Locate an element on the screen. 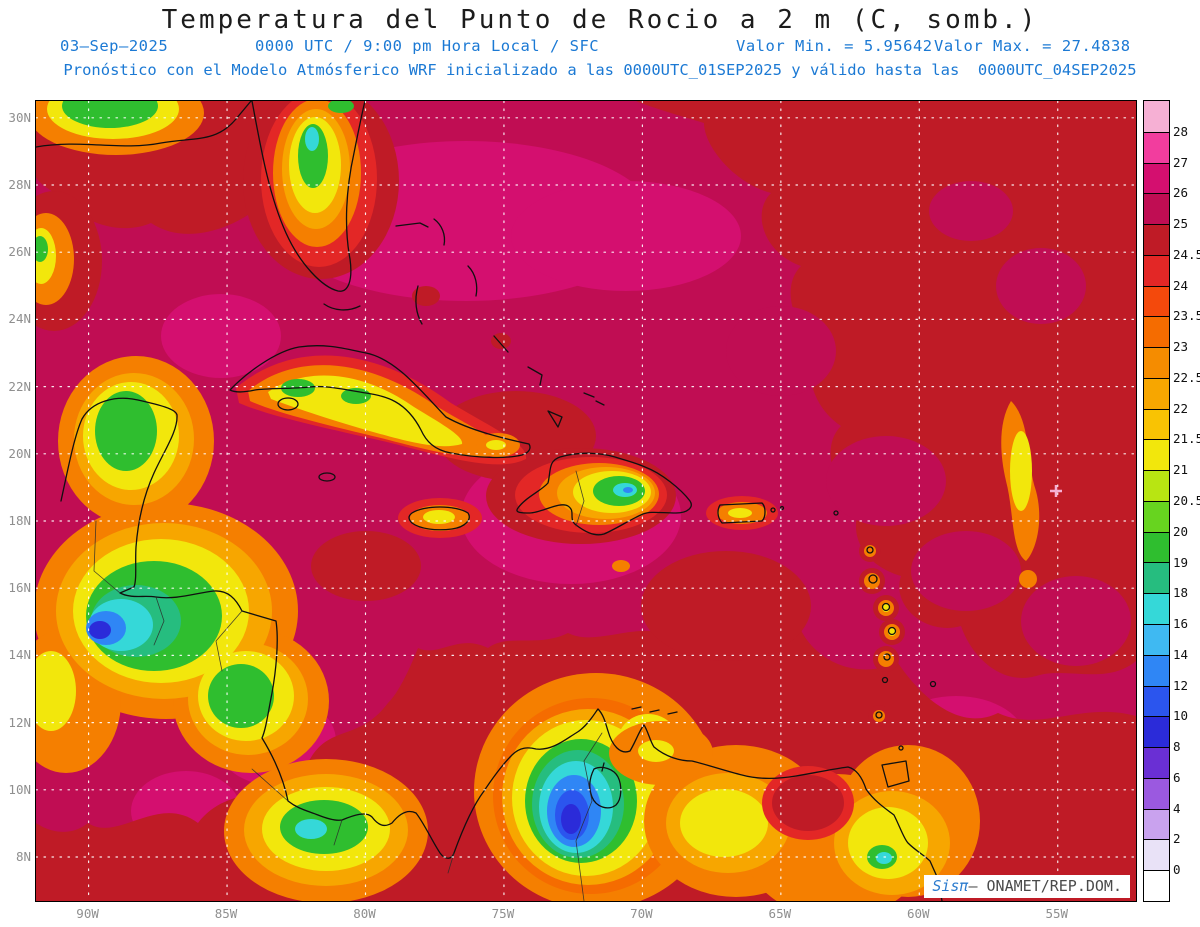 This screenshot has width=1200, height=927. hotspot-florida is located at coordinates (319, 184).